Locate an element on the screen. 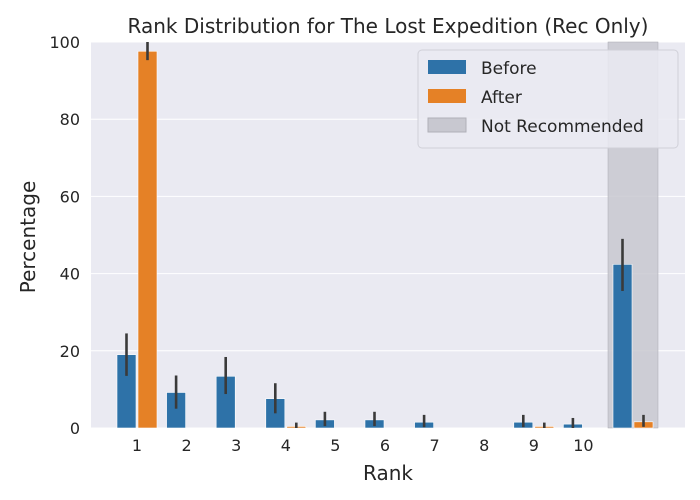  y-tick-label: 60 is located at coordinates (70, 196).